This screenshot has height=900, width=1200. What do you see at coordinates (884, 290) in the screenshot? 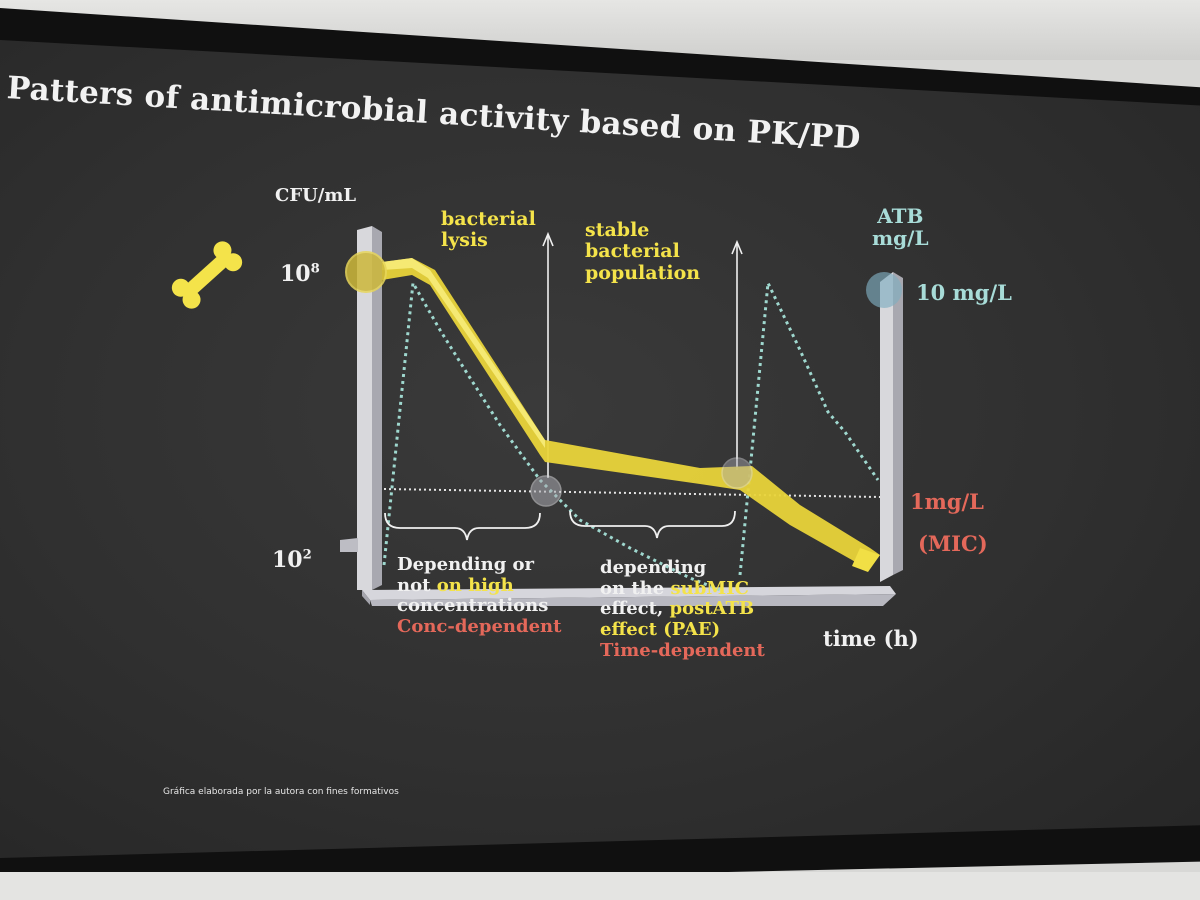
I see `drug-peak-marker` at bounding box center [884, 290].